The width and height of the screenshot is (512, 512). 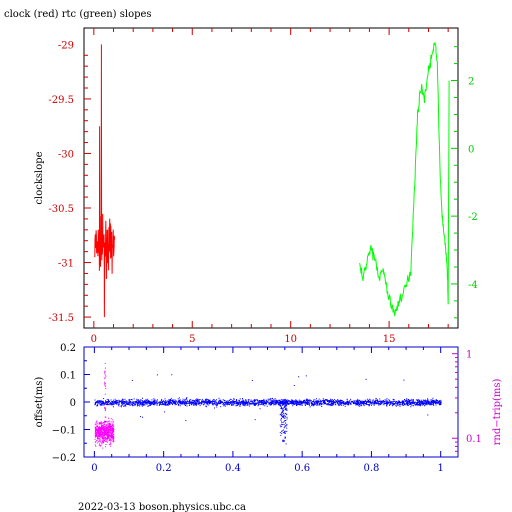 What do you see at coordinates (68, 348) in the screenshot?
I see `bottom-left-tick-label: 0.2` at bounding box center [68, 348].